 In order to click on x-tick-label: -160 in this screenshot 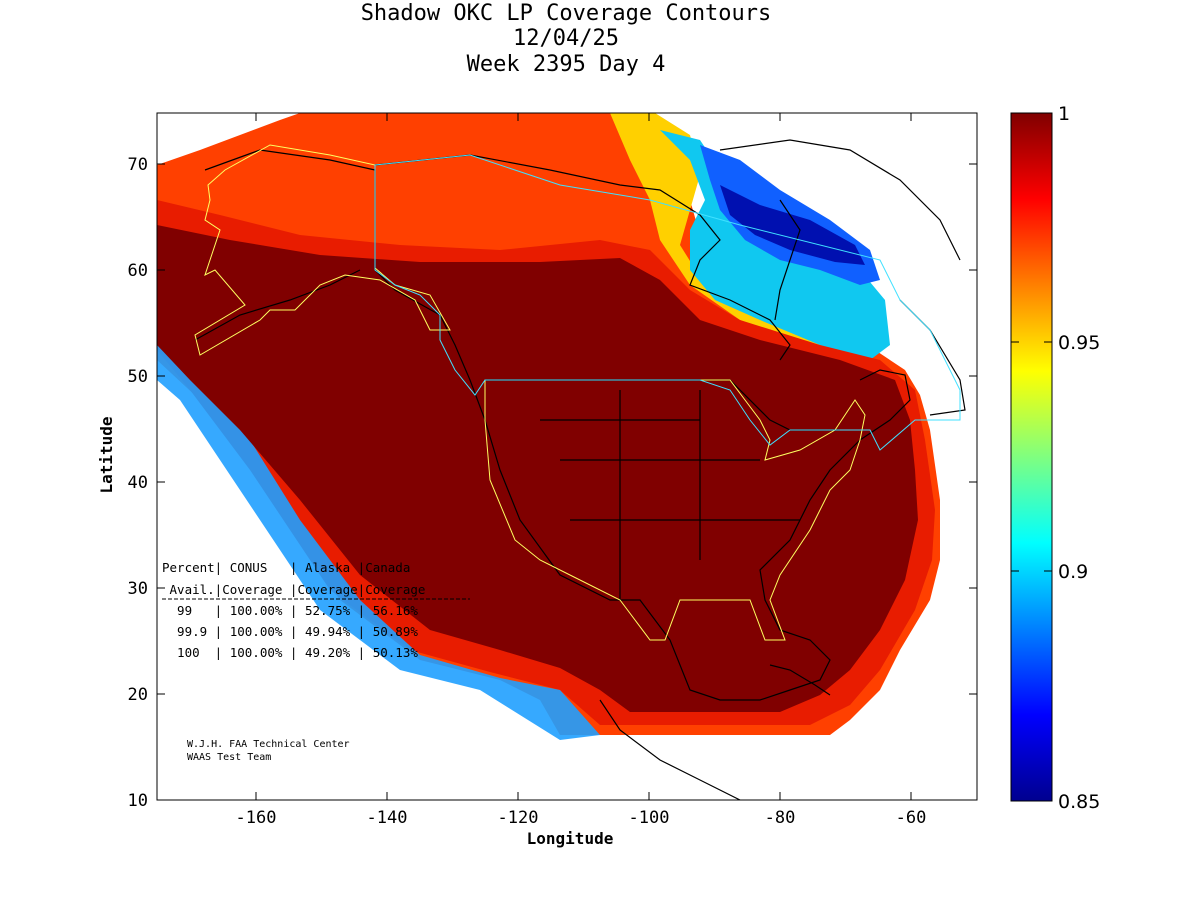, I will do `click(256, 818)`.